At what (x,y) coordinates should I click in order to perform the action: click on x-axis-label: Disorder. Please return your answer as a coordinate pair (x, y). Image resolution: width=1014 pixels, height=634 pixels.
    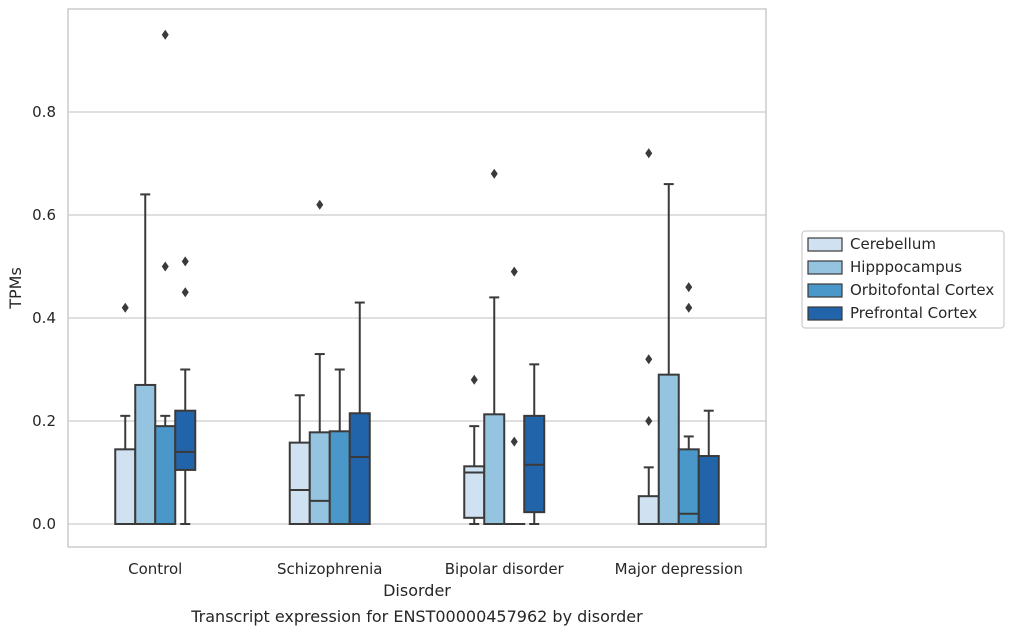
    Looking at the image, I should click on (417, 590).